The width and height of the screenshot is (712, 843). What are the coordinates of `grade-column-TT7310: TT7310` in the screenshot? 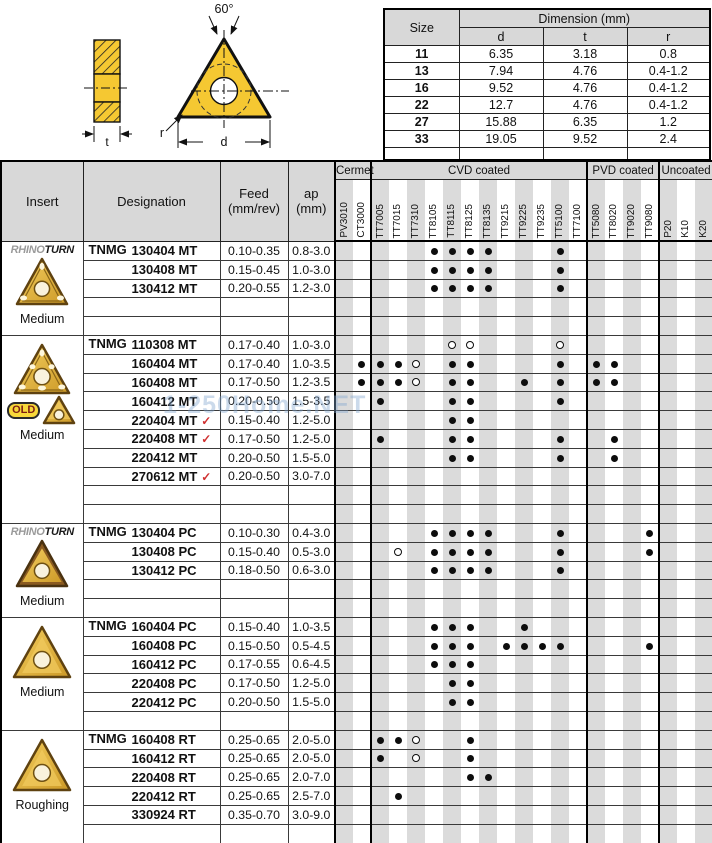 It's located at (416, 210).